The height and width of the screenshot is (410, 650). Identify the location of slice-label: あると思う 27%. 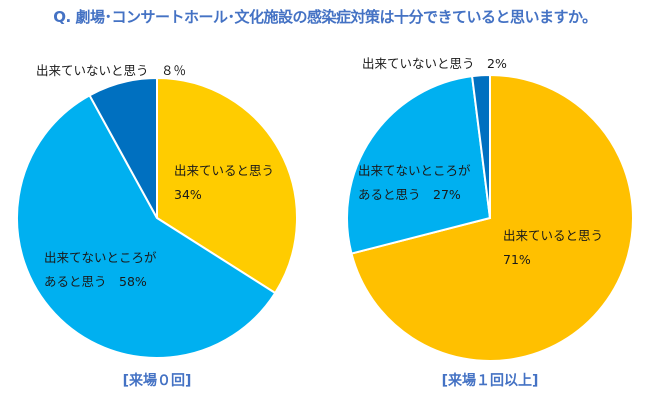
(409, 194).